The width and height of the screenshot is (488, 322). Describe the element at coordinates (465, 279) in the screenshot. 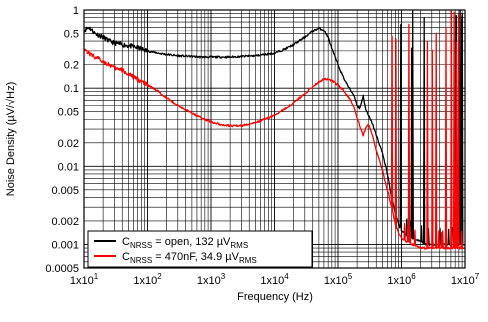

I see `x-tick-label: 1x10⁷` at that location.